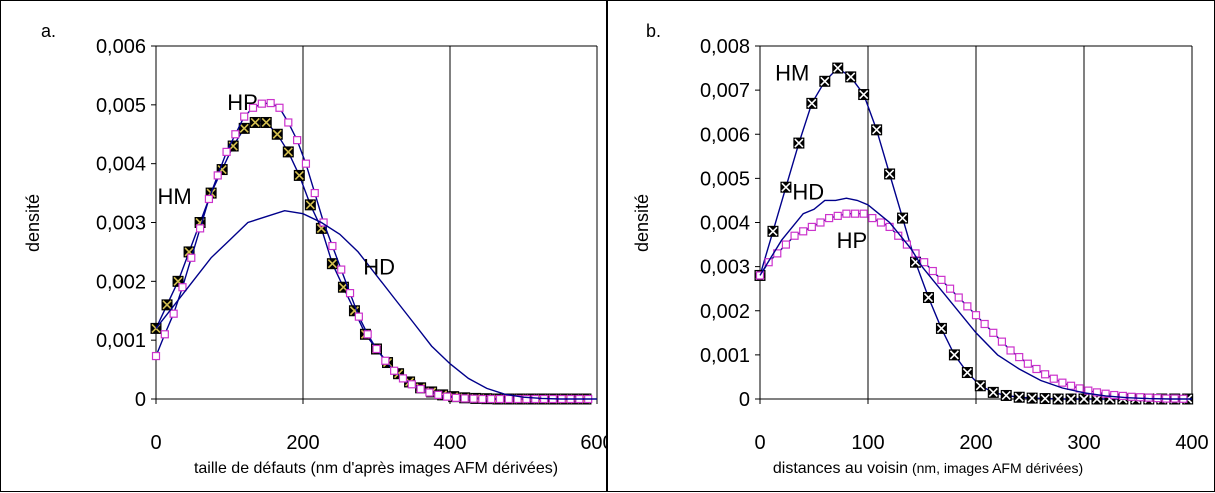 Image resolution: width=1215 pixels, height=493 pixels. Describe the element at coordinates (596, 443) in the screenshot. I see `x-tick-label: 600` at that location.